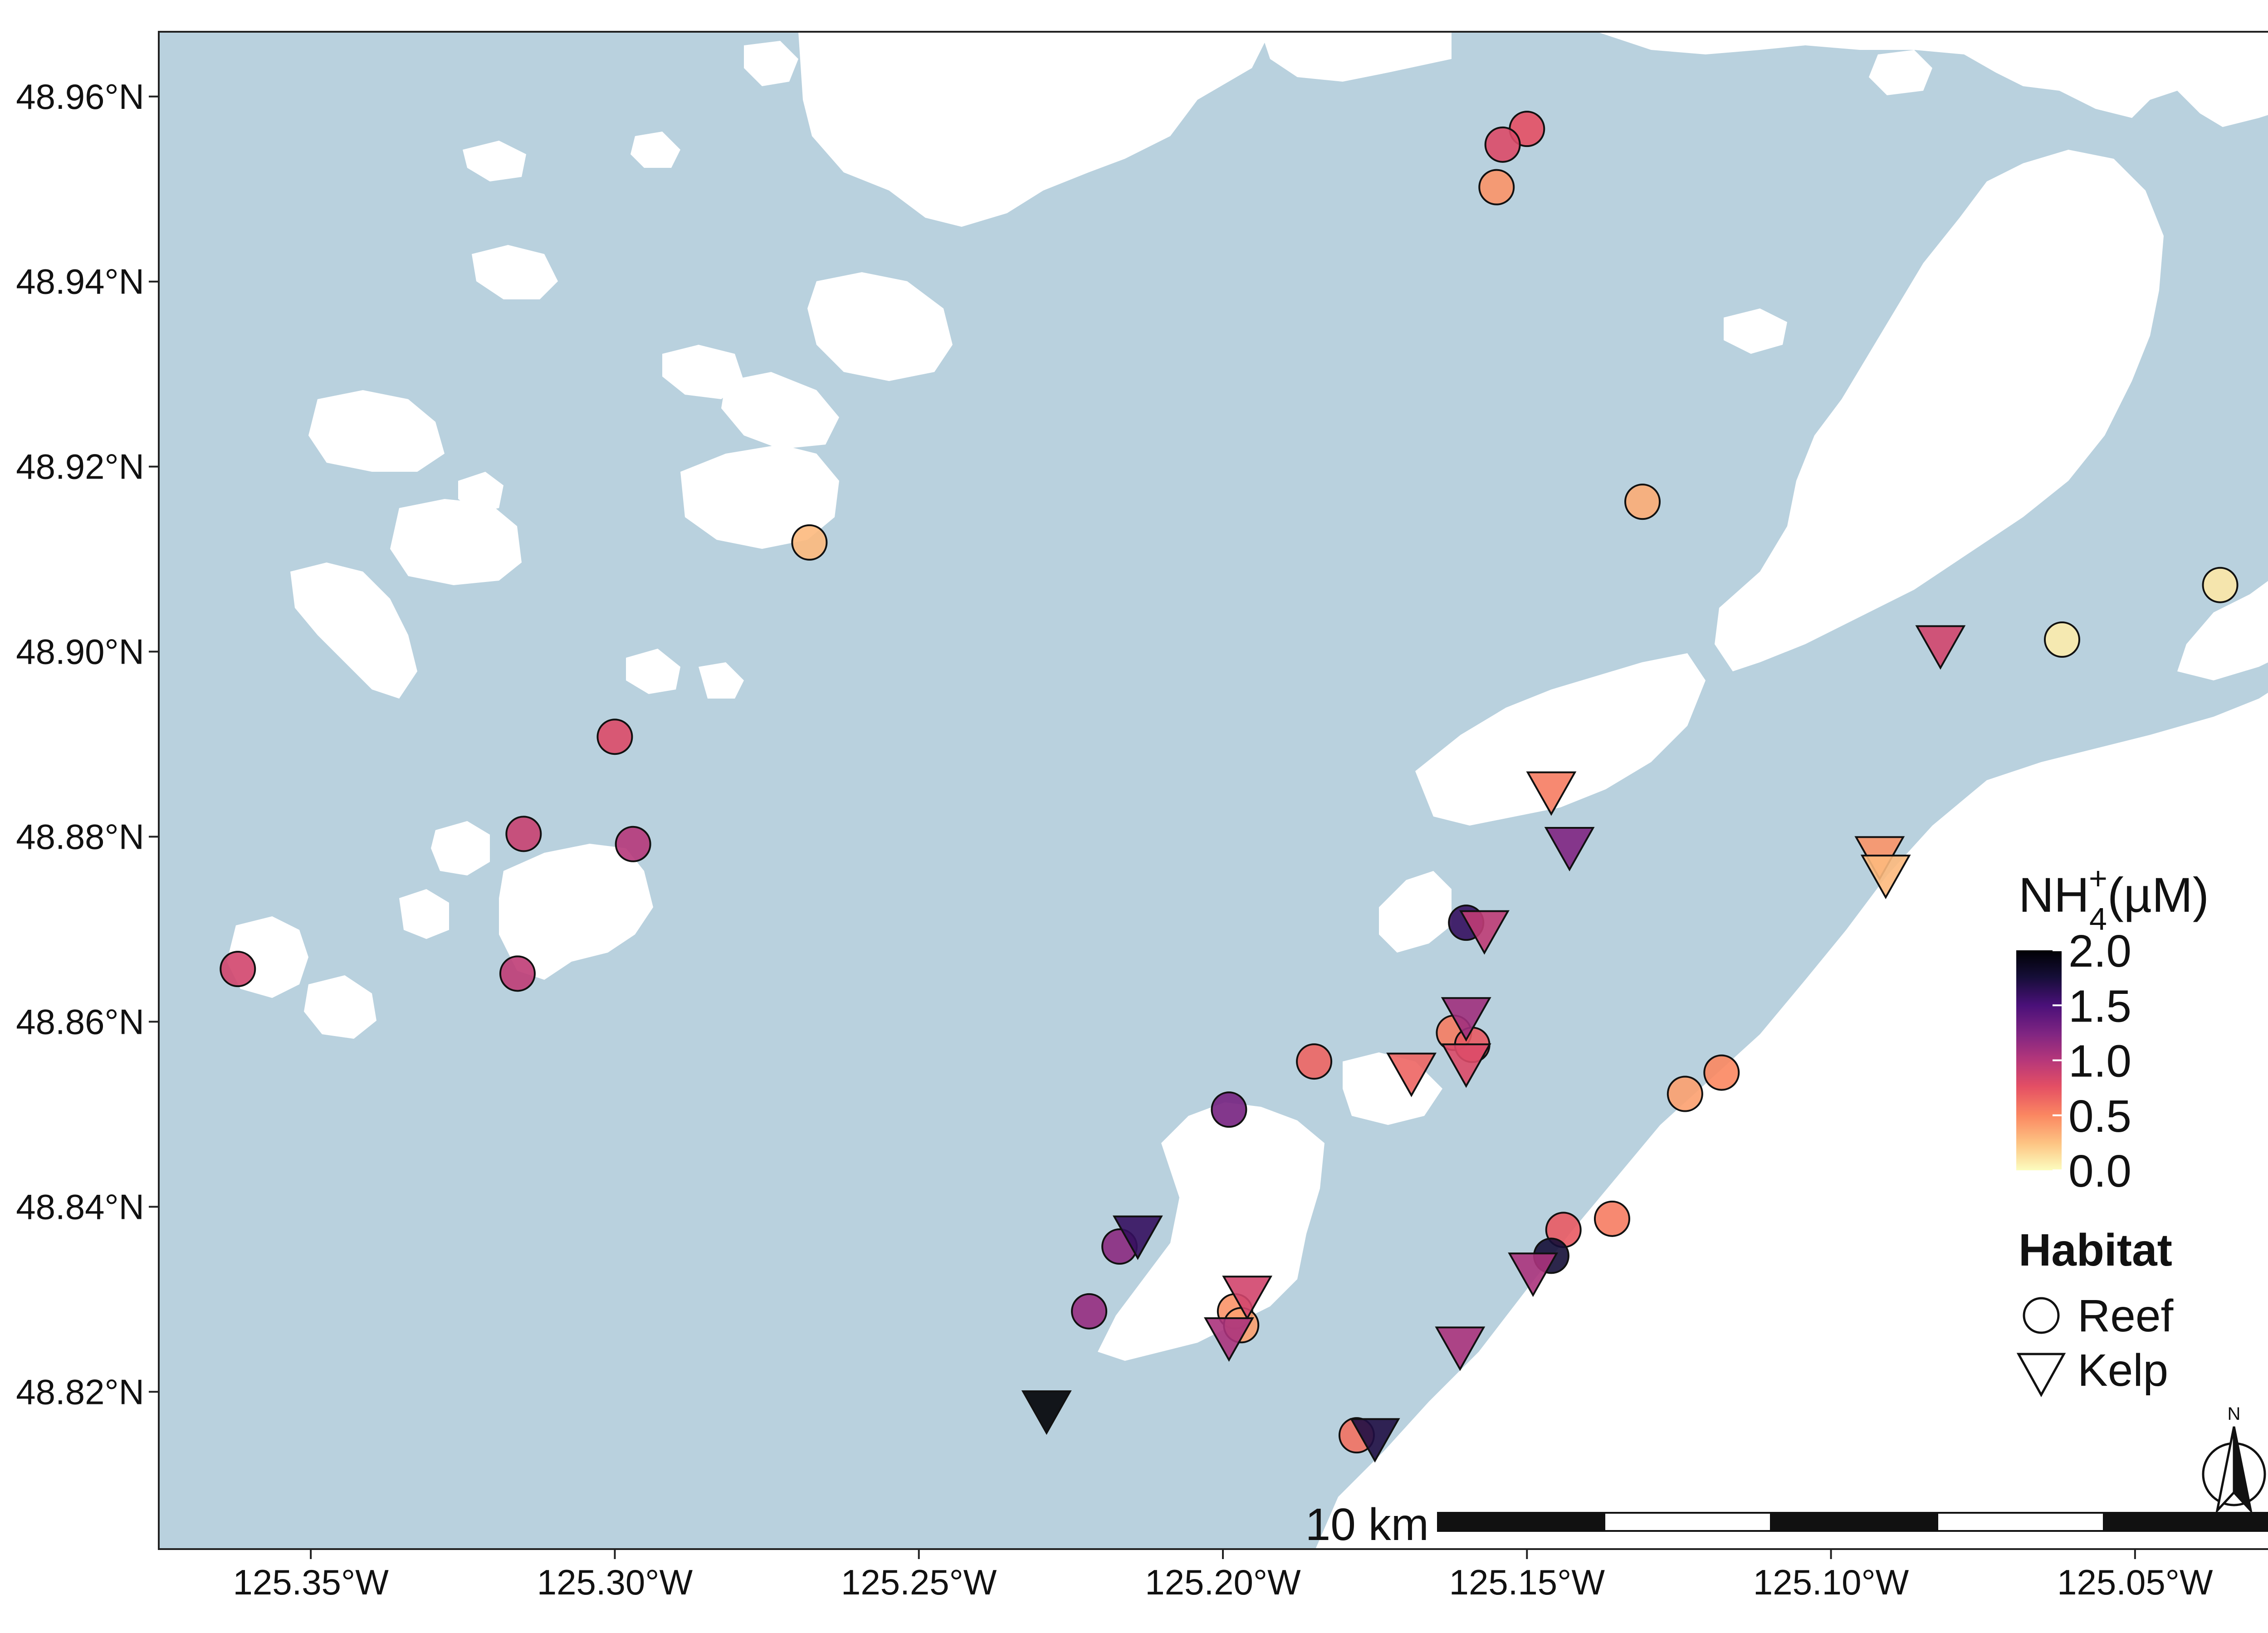 The height and width of the screenshot is (1633, 2268). Describe the element at coordinates (311, 1582) in the screenshot. I see `x-tick-label: 125.35°W` at that location.